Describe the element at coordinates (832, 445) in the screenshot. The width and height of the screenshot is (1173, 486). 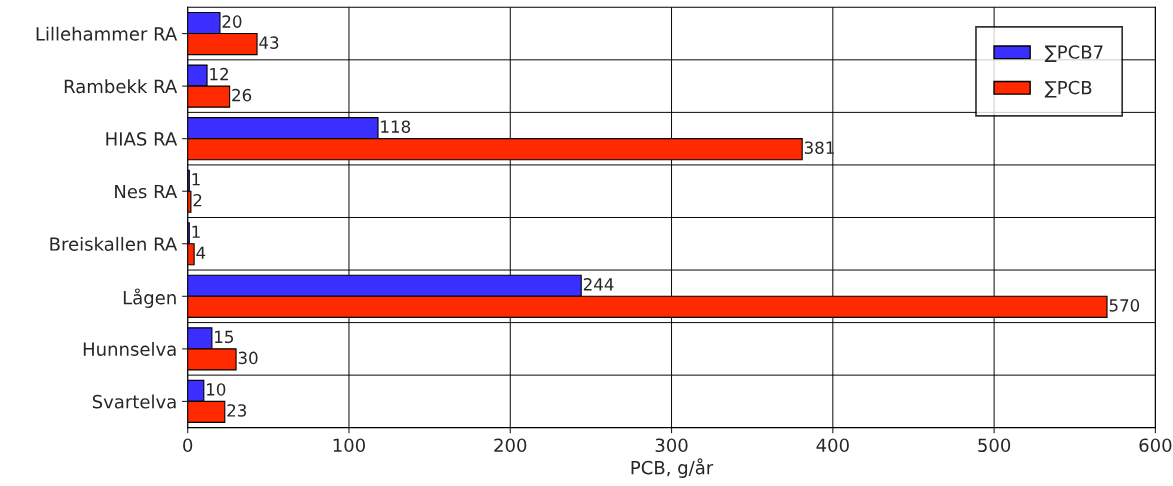
I see `x-tick-label: 400` at that location.